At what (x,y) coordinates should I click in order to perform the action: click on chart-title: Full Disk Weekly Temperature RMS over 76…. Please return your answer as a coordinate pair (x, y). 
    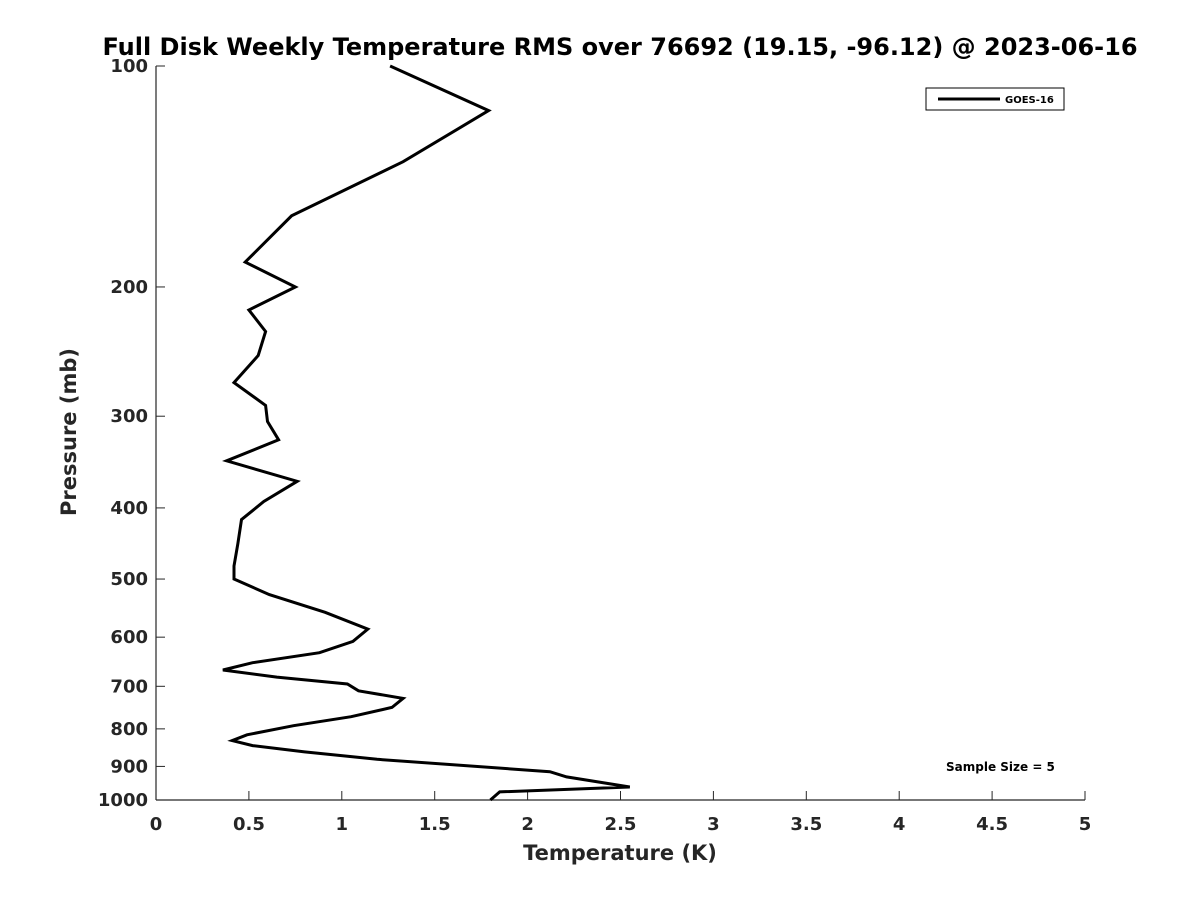
    Looking at the image, I should click on (619, 47).